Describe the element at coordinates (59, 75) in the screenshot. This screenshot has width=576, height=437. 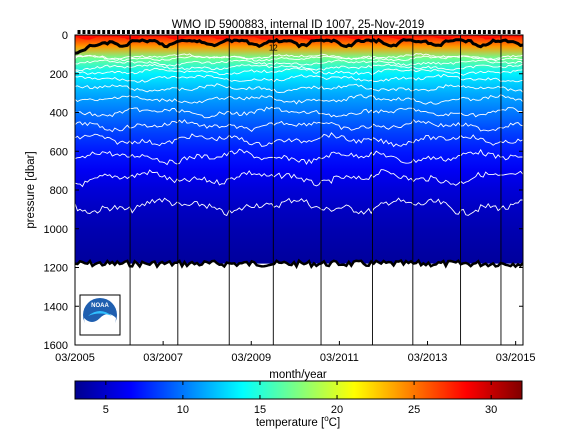
I see `y-tick-label: 200` at that location.